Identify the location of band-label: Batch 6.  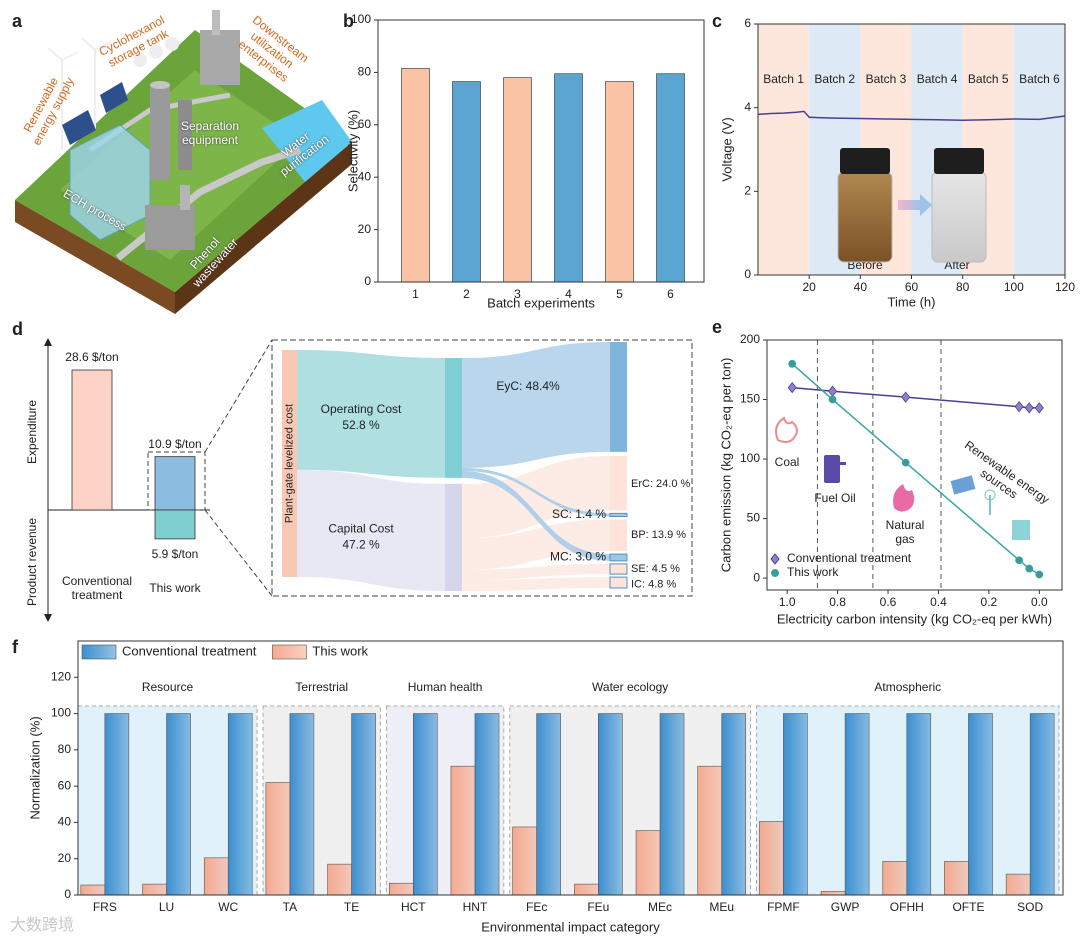
(1039, 79).